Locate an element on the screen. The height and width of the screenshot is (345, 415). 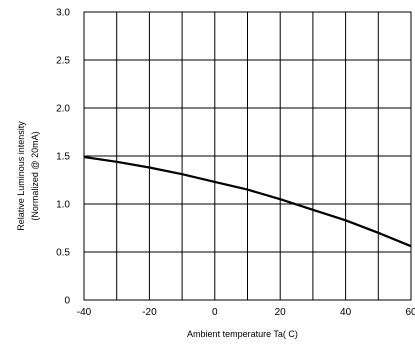
y-tick-label: 0 is located at coordinates (67, 301).